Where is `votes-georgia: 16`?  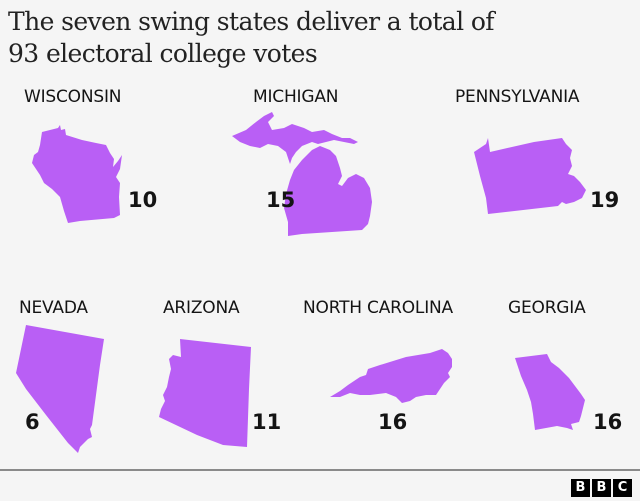
votes-georgia: 16 is located at coordinates (608, 422).